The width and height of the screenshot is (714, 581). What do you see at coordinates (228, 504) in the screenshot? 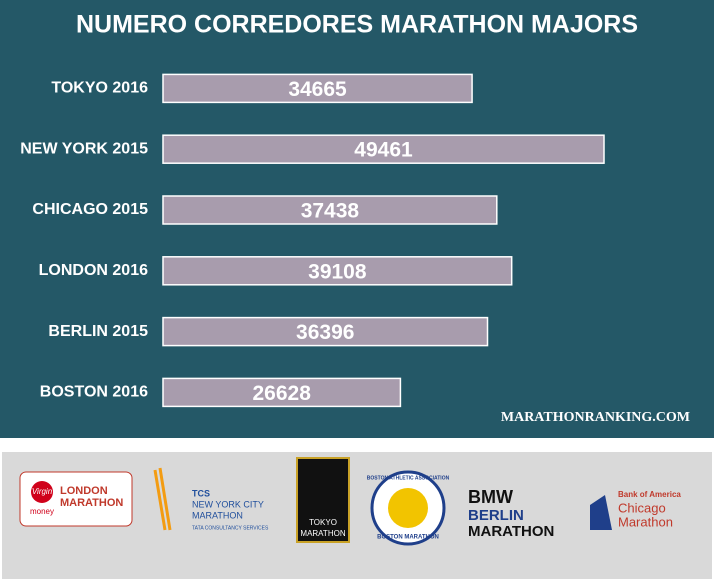
I see `logo-text: NEW YORK CITY` at bounding box center [228, 504].